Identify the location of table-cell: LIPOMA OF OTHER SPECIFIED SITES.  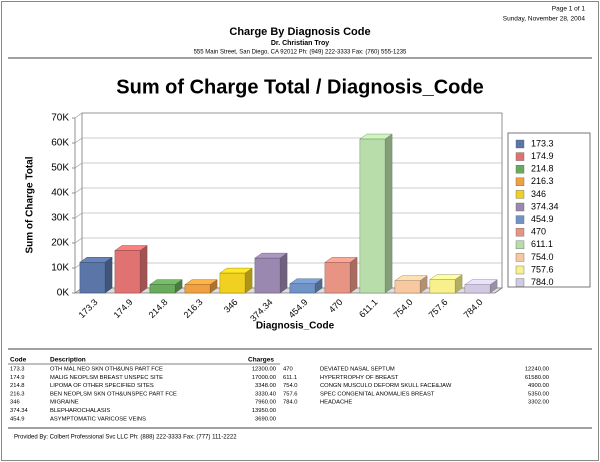
(102, 386).